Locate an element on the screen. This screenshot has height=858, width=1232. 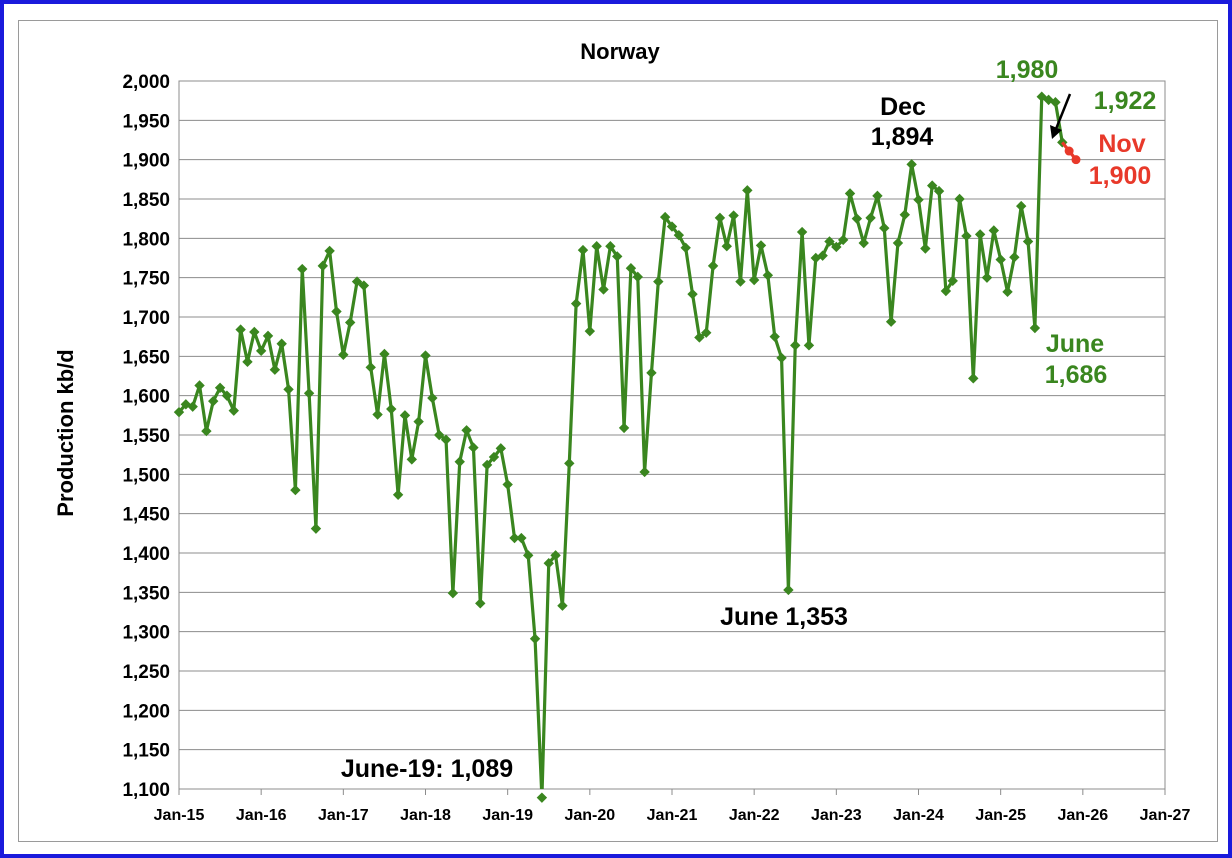
y-tick-label: 1,900 is located at coordinates (146, 161).